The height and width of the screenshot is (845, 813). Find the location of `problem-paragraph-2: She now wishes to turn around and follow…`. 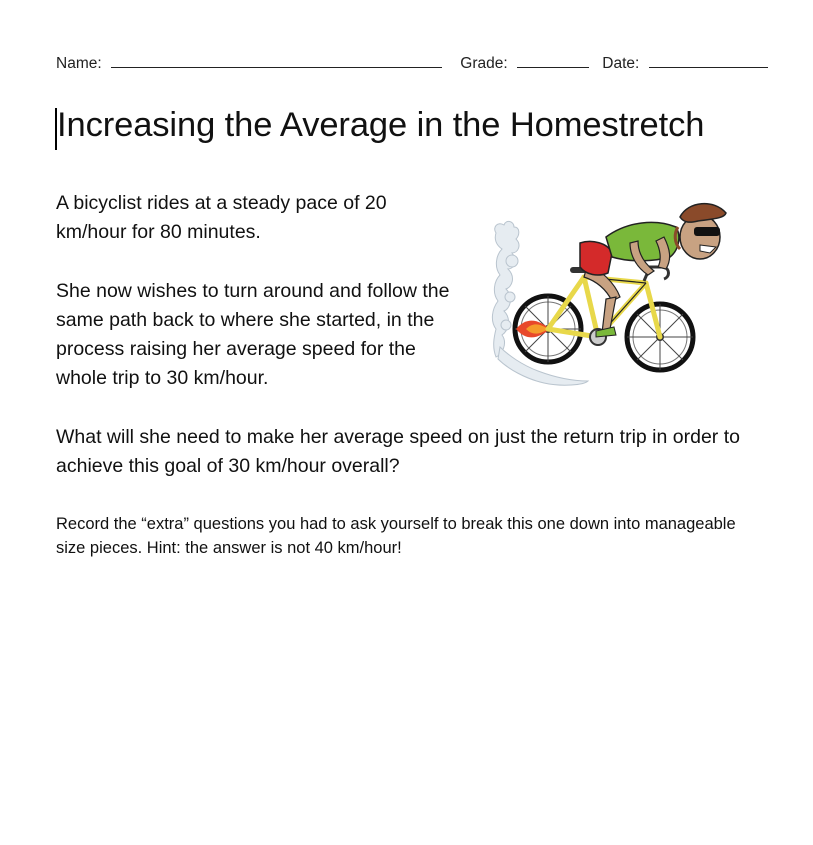

problem-paragraph-2: She now wishes to turn around and follow… is located at coordinates (253, 334).